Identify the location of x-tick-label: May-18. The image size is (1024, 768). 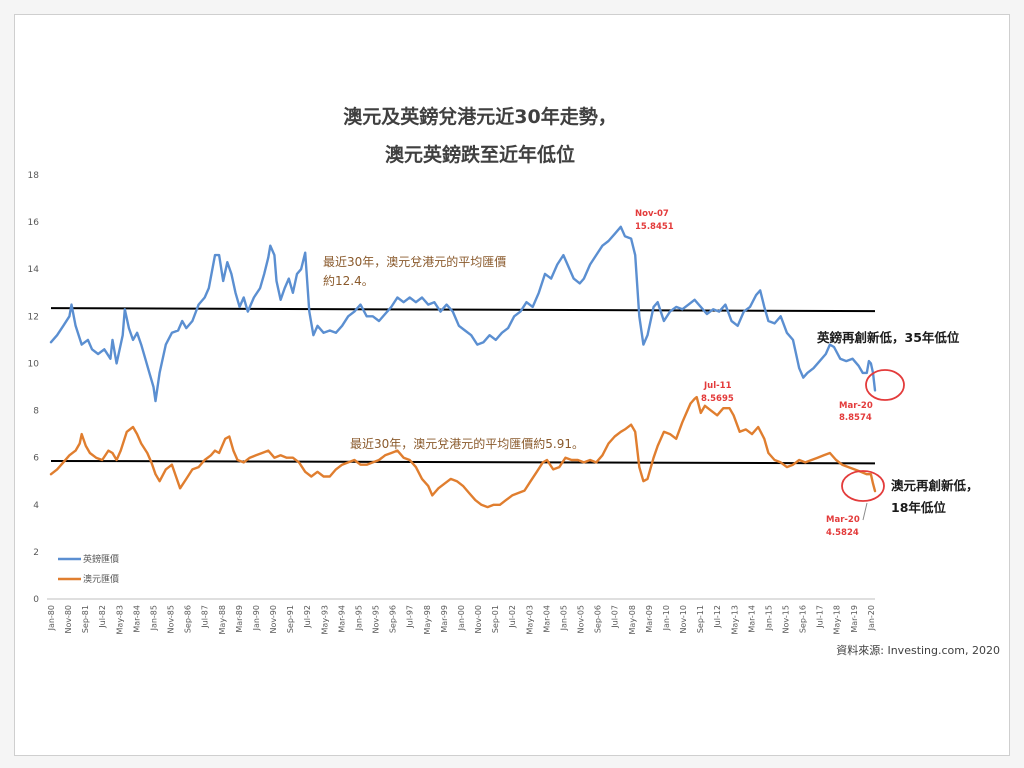
(837, 619).